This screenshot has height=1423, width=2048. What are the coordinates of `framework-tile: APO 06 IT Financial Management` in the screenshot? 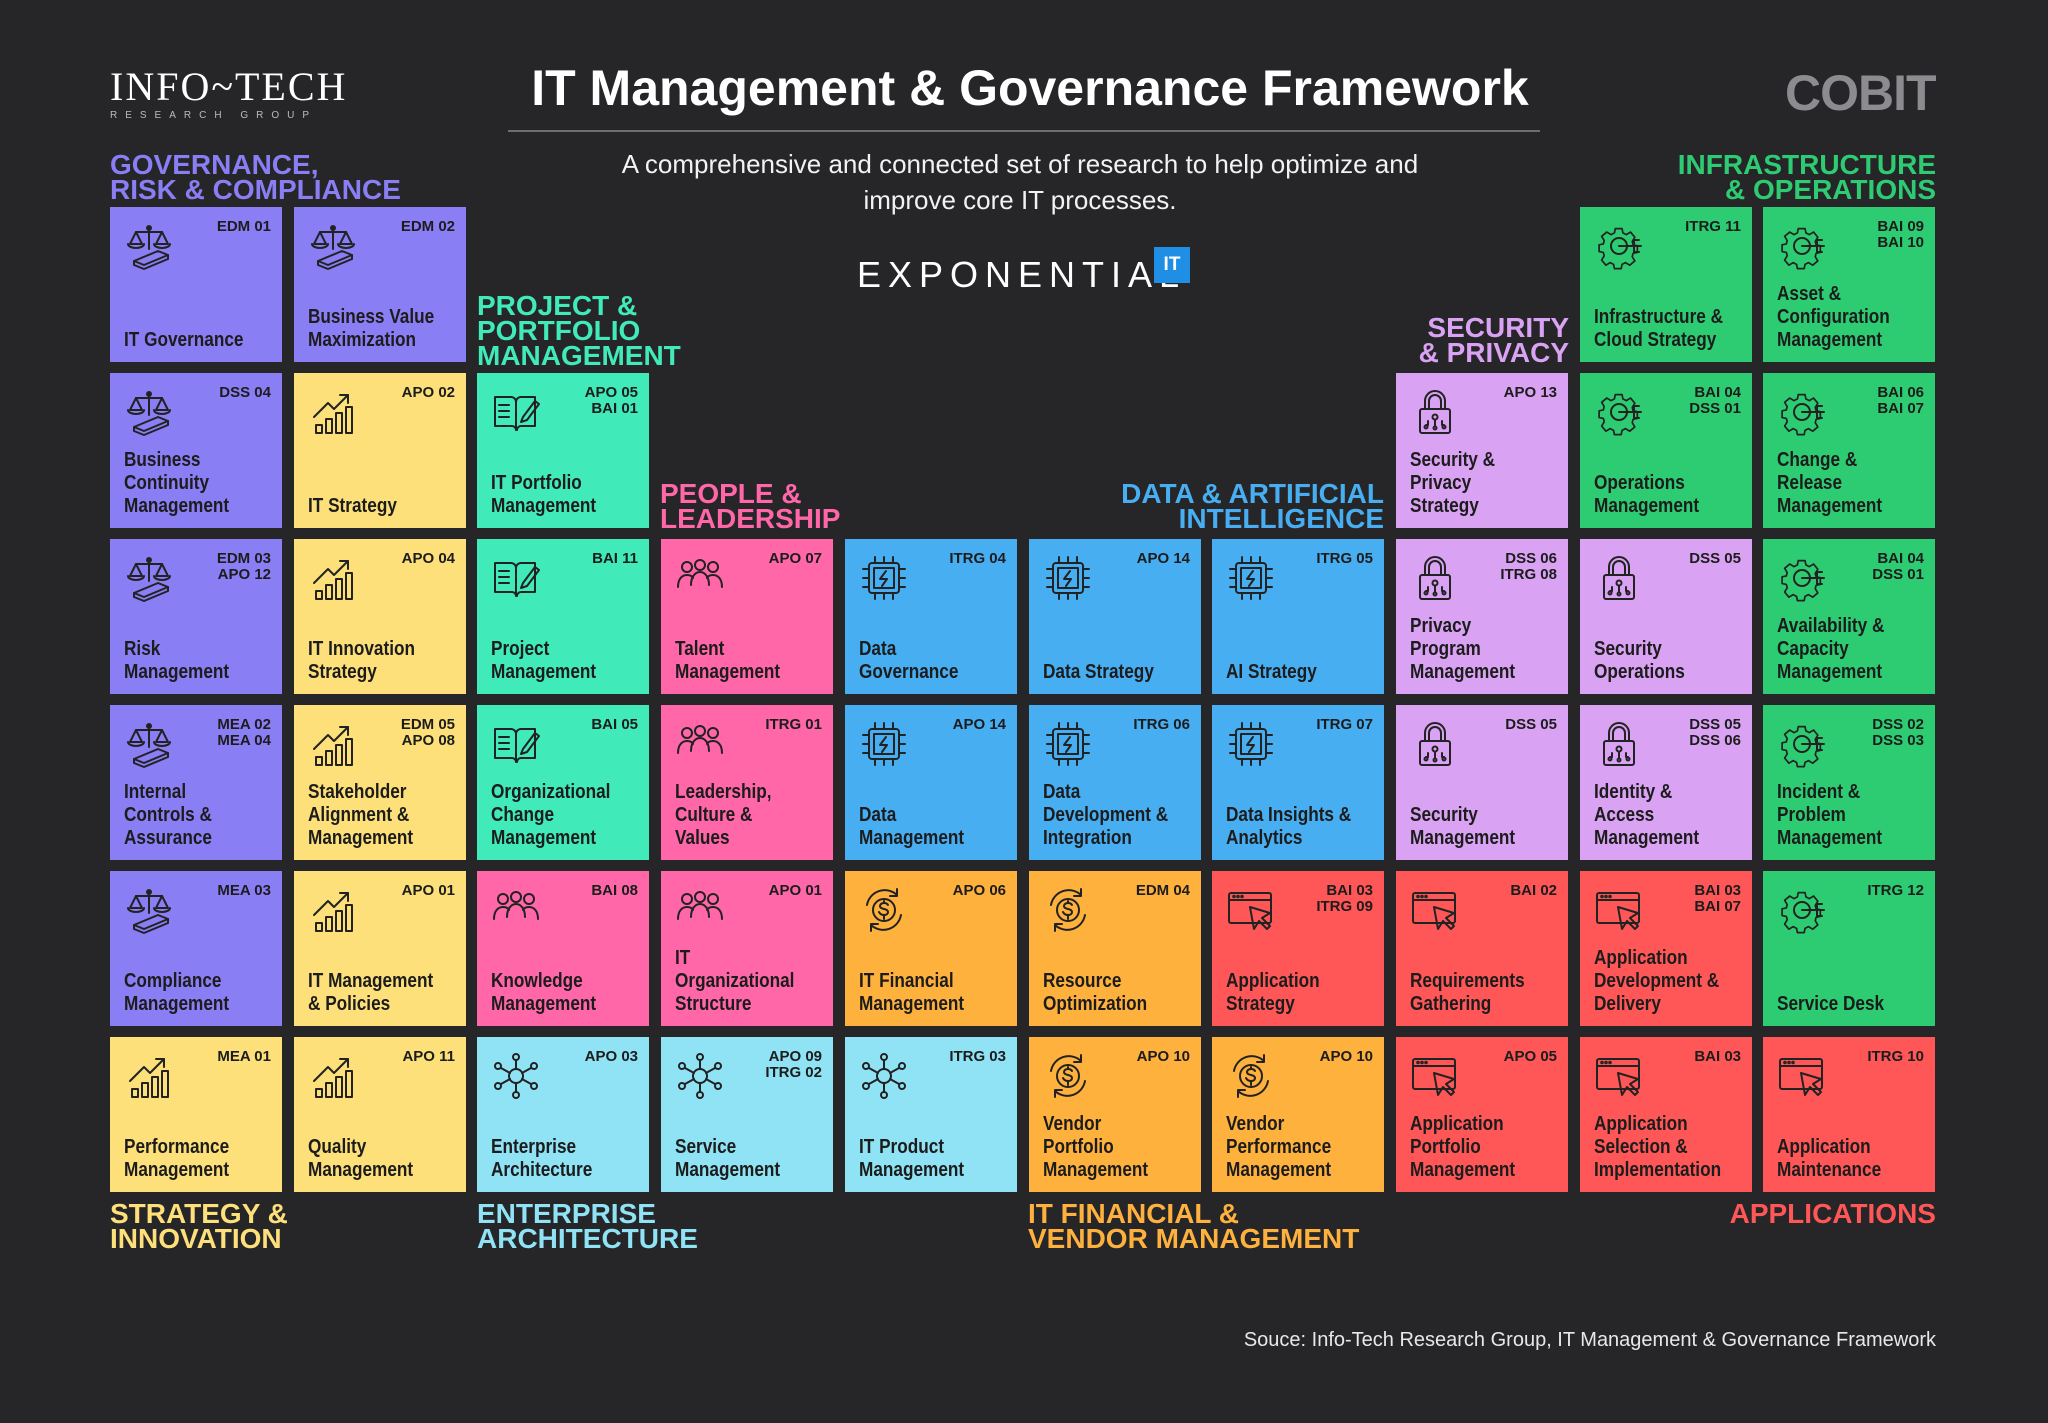 It's located at (931, 948).